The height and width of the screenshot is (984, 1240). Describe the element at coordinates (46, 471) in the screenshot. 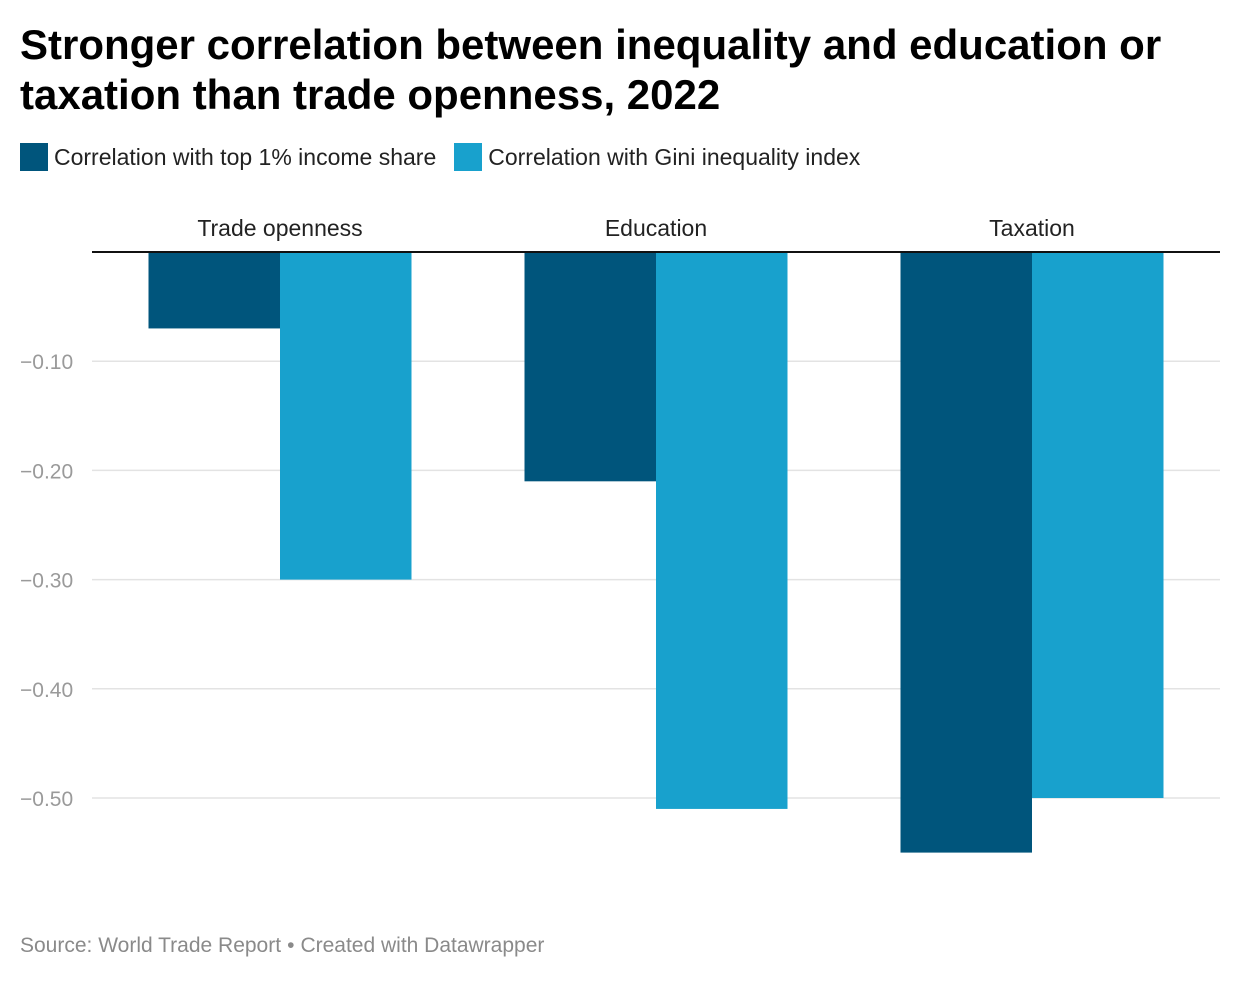

I see `y-tick-label: −0.20` at that location.